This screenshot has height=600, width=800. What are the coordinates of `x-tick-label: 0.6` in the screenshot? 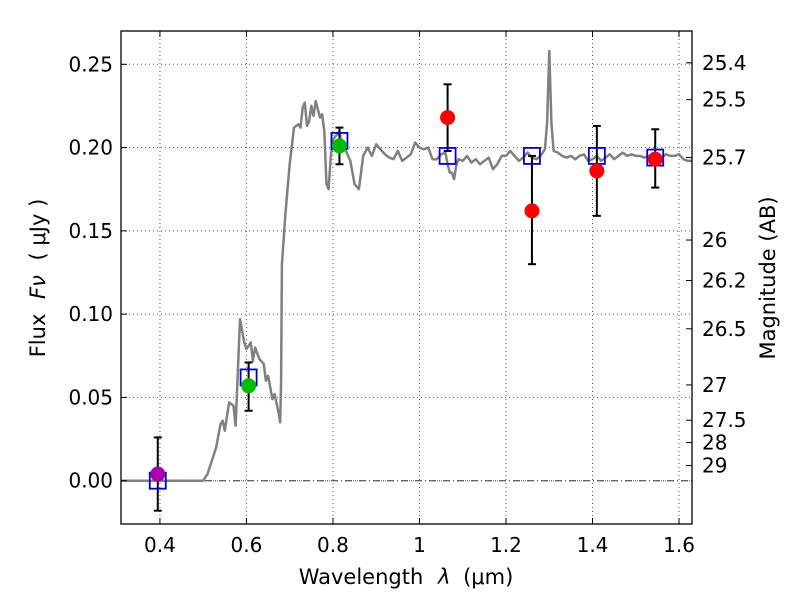 It's located at (247, 545).